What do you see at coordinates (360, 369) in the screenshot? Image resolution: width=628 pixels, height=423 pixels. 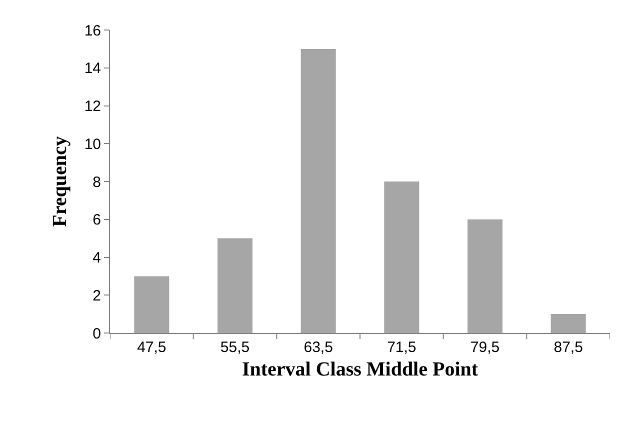 I see `x-axis-title: Interval Class Middle Point` at bounding box center [360, 369].